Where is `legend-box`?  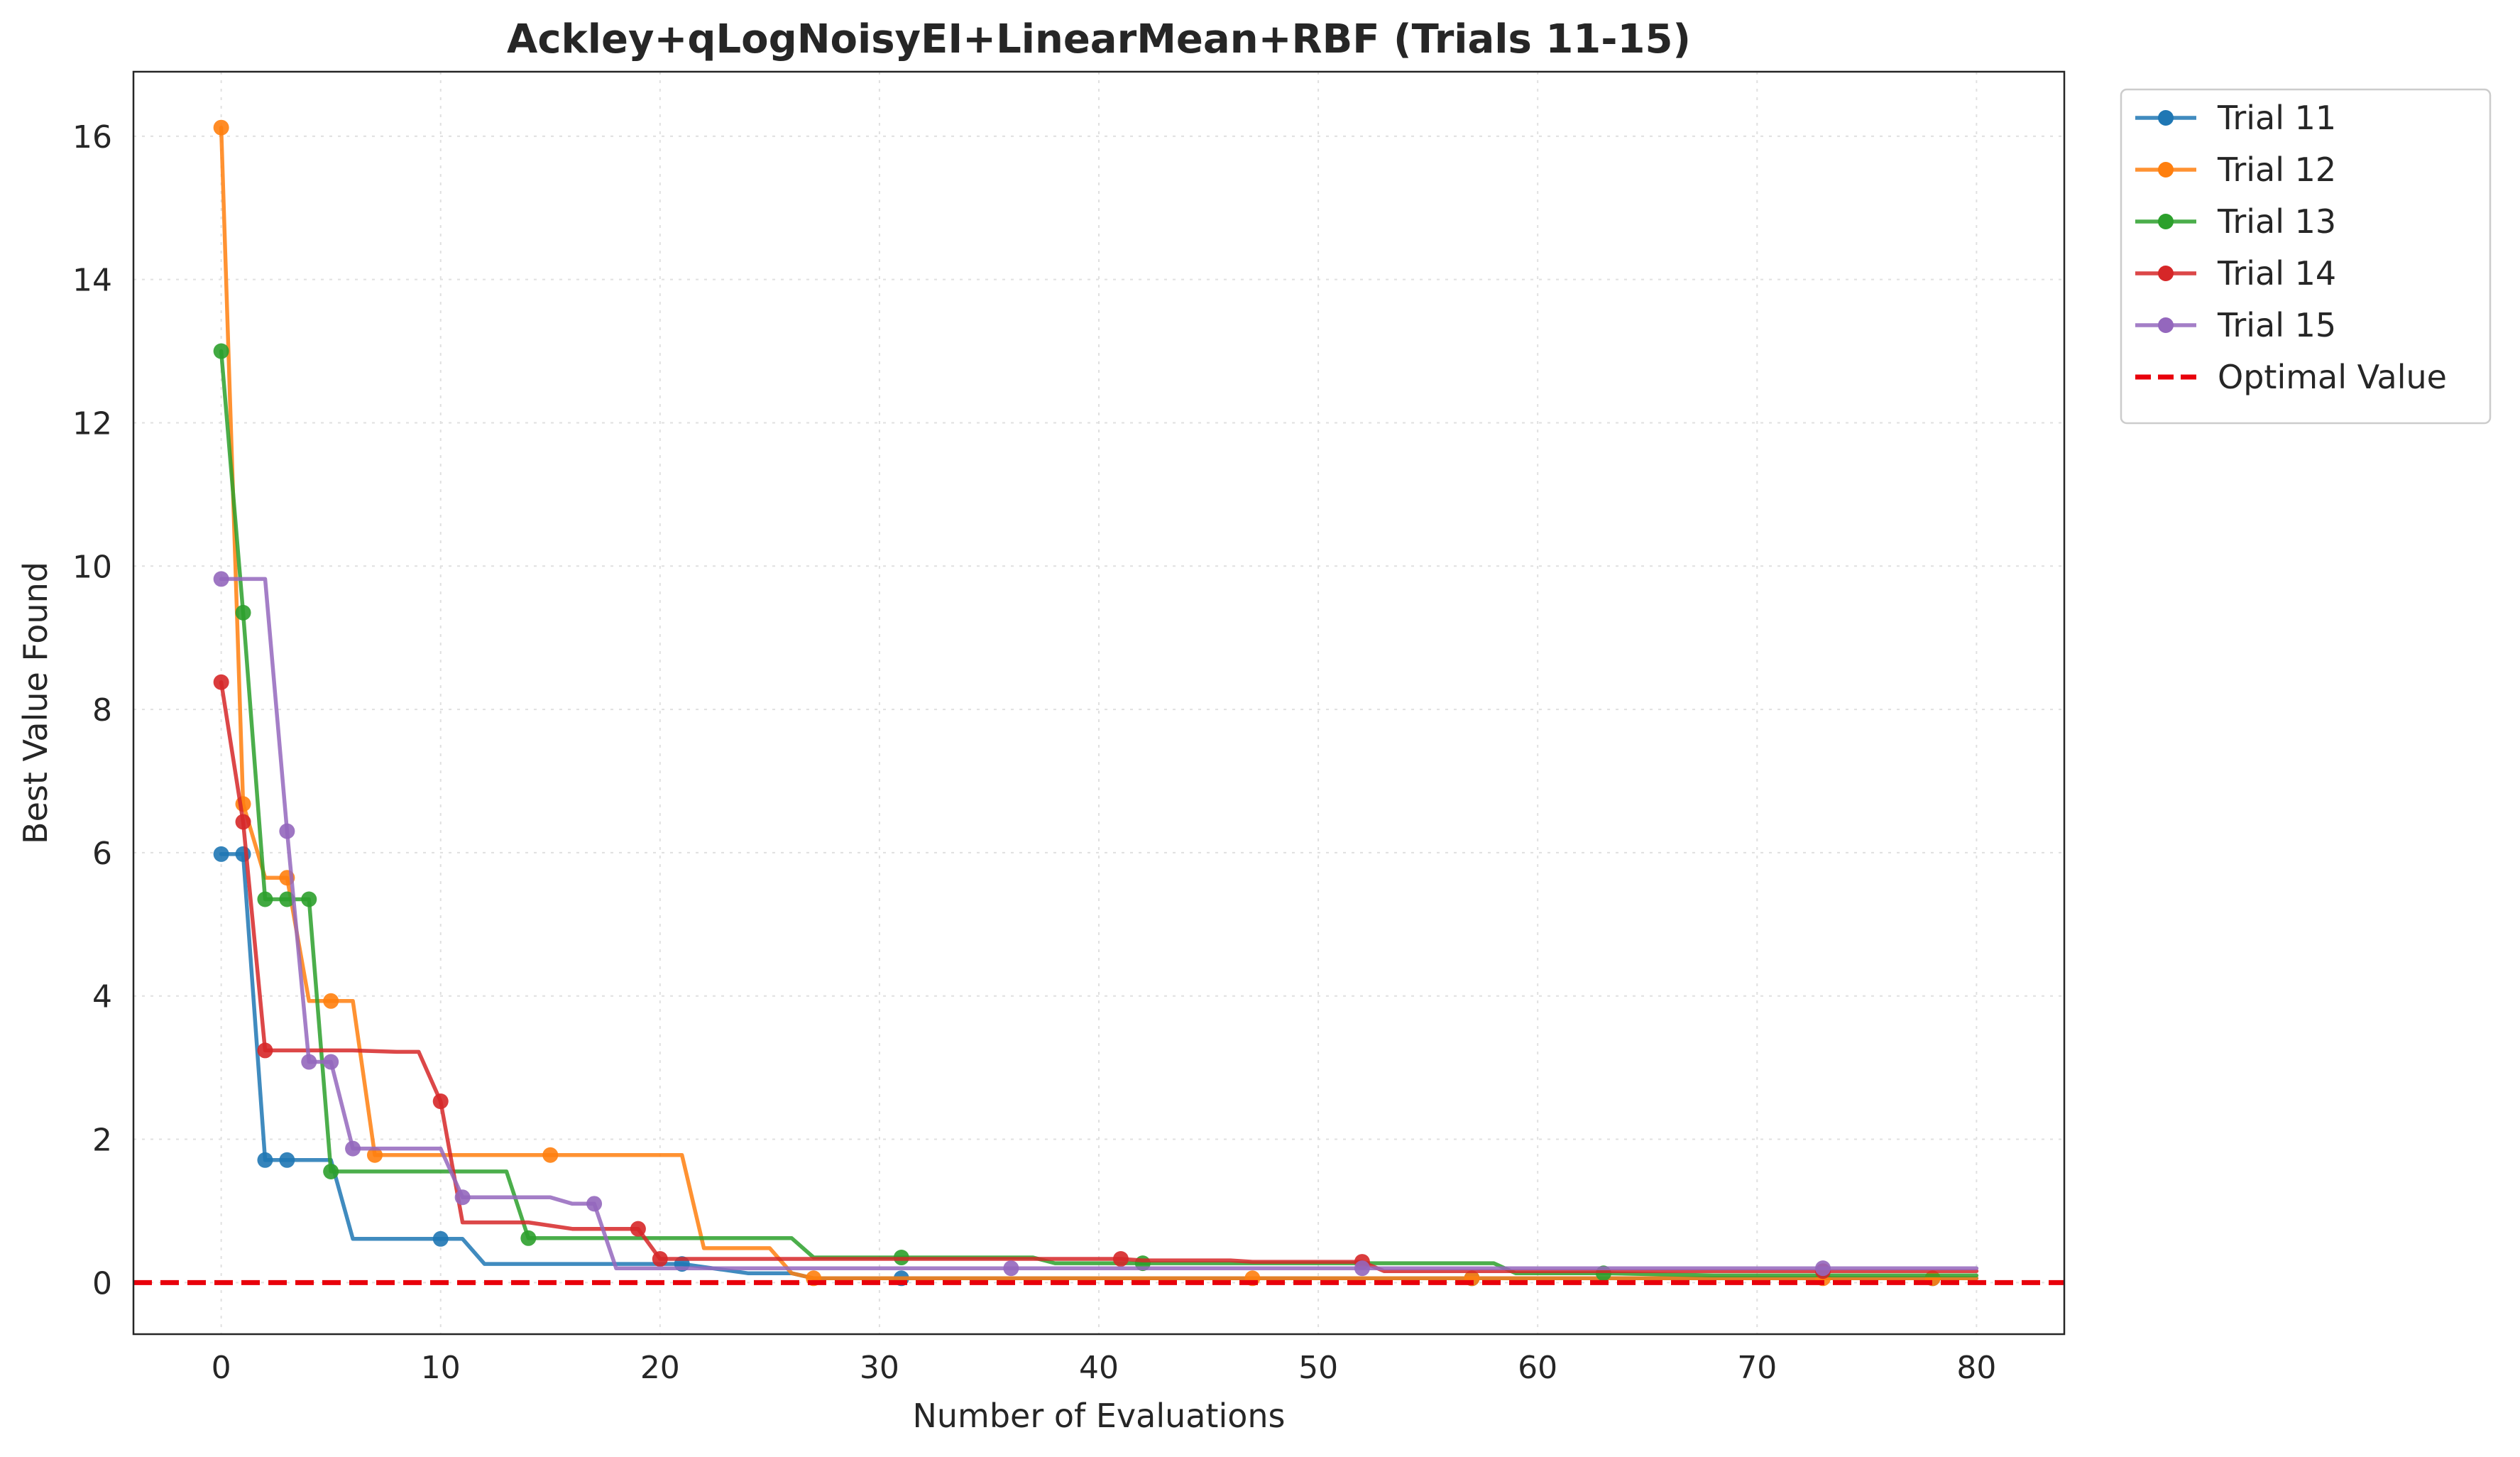 legend-box is located at coordinates (2306, 256).